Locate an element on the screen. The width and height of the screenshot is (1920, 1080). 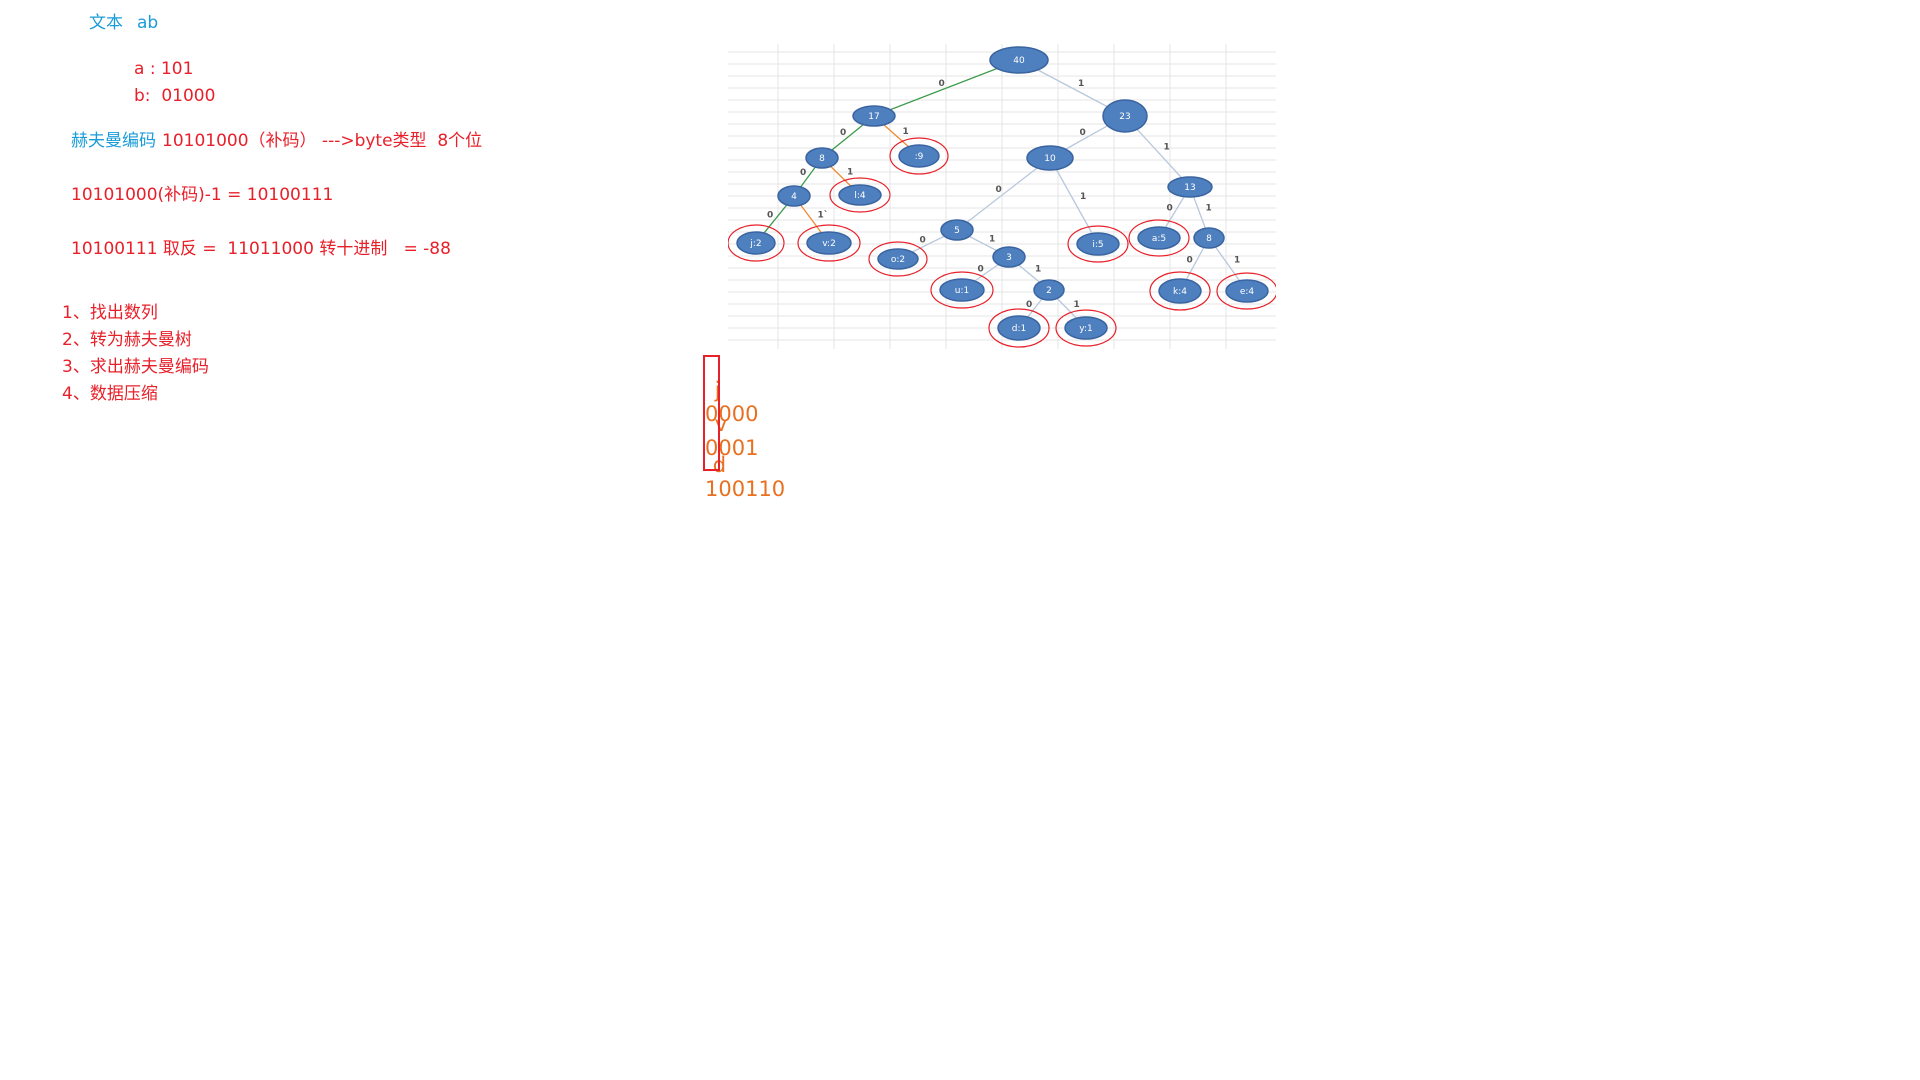
edge-bit-label: 1` is located at coordinates (823, 215).